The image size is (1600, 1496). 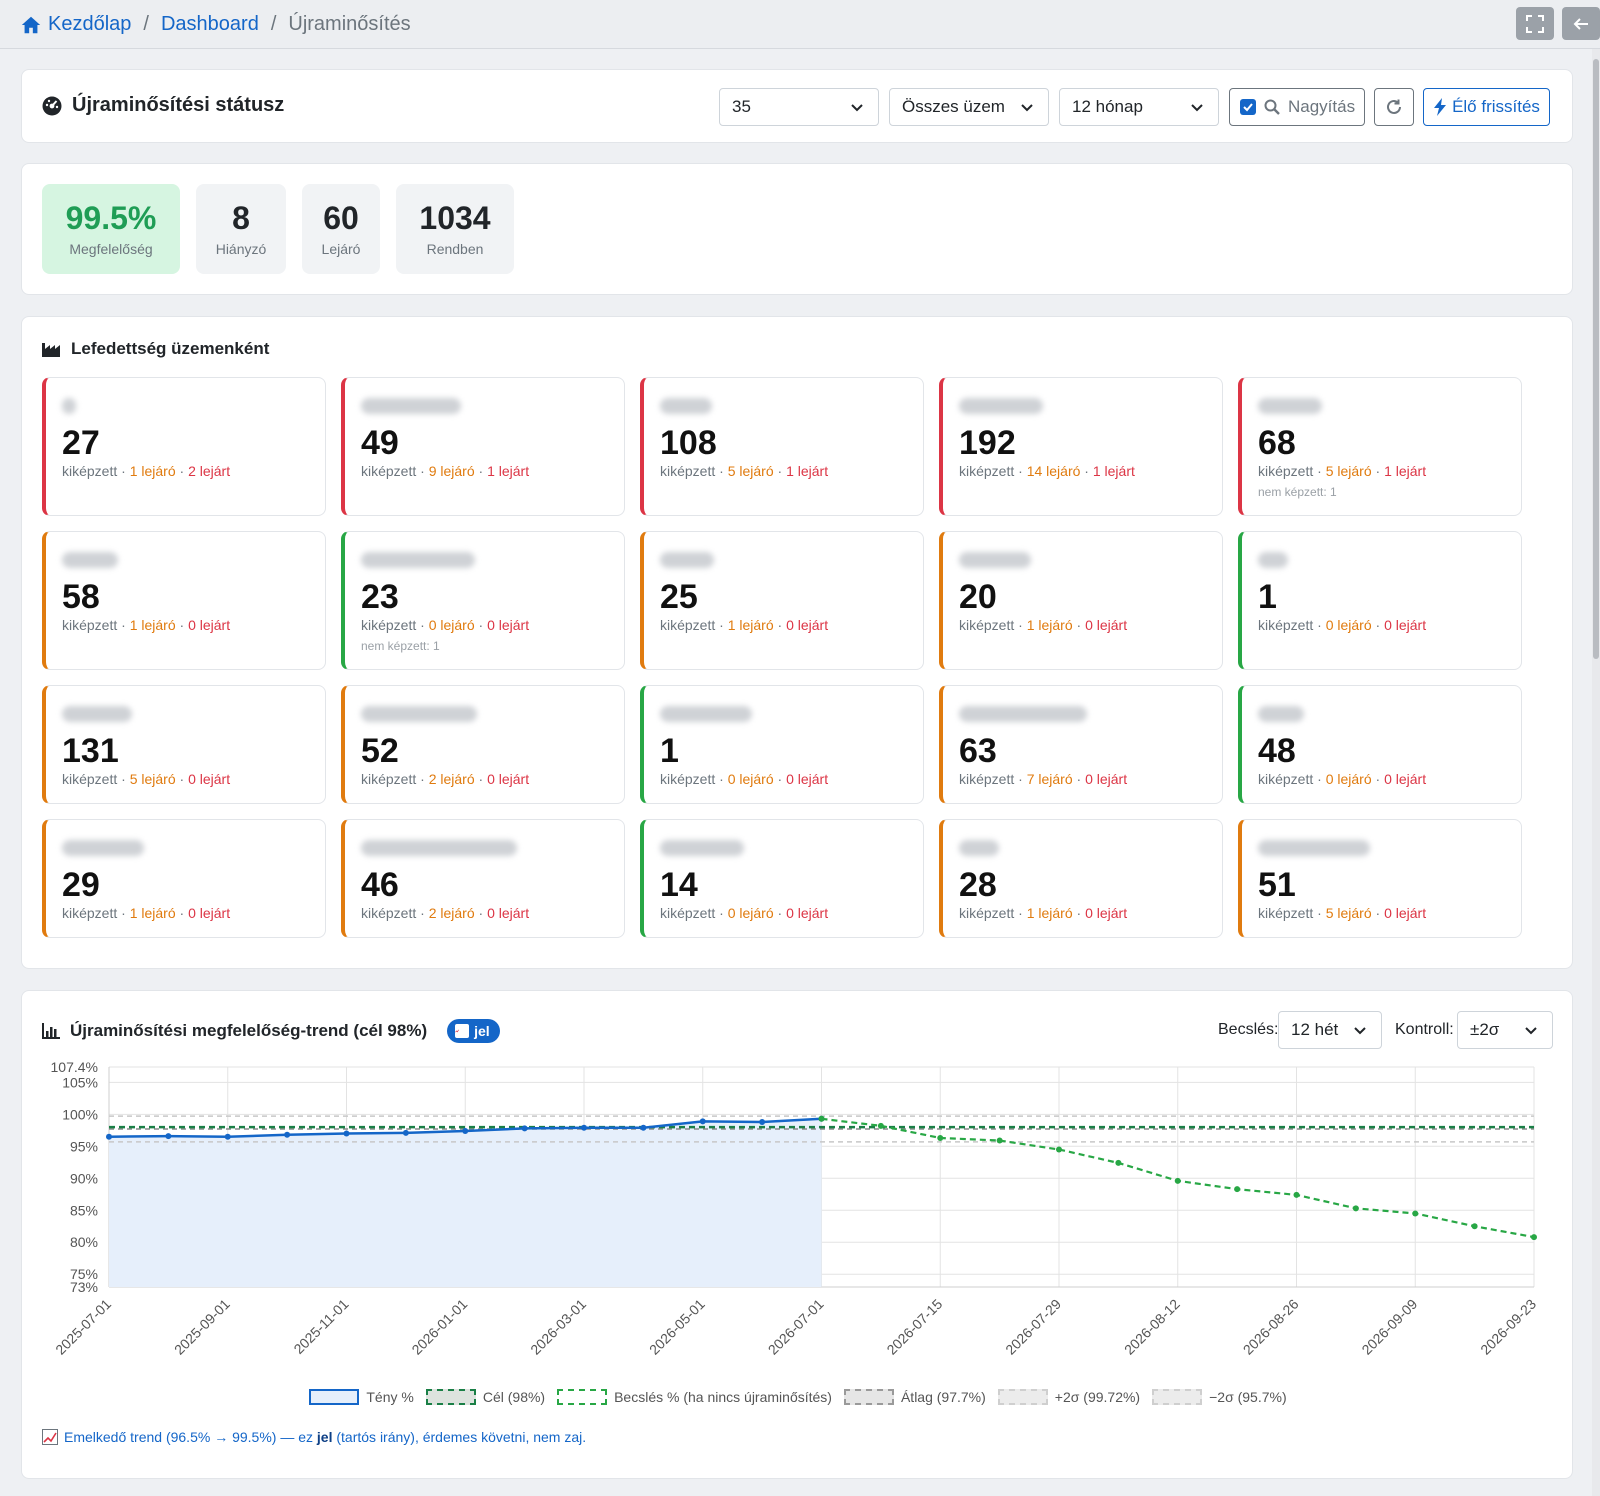 What do you see at coordinates (51, 1031) in the screenshot?
I see `bar-chart-icon` at bounding box center [51, 1031].